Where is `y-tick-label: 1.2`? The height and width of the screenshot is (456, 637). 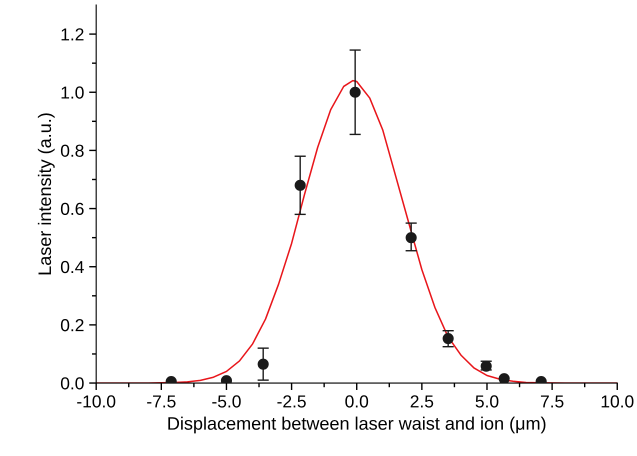 y-tick-label: 1.2 is located at coordinates (73, 34).